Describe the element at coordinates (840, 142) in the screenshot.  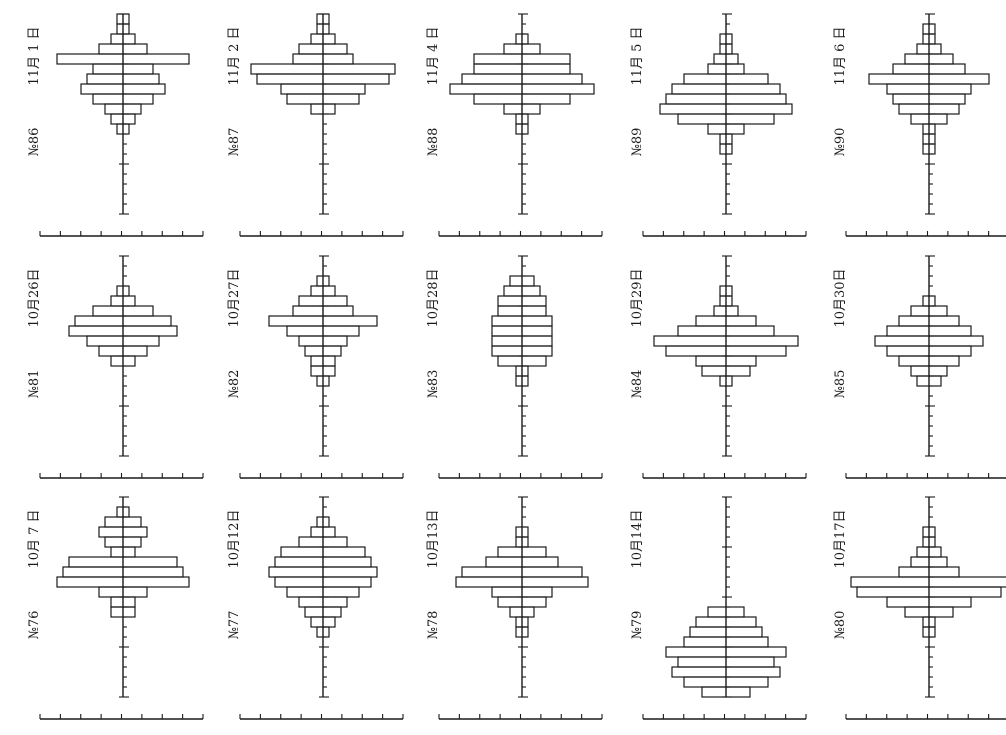
I see `panel-4-number-label: №90` at that location.